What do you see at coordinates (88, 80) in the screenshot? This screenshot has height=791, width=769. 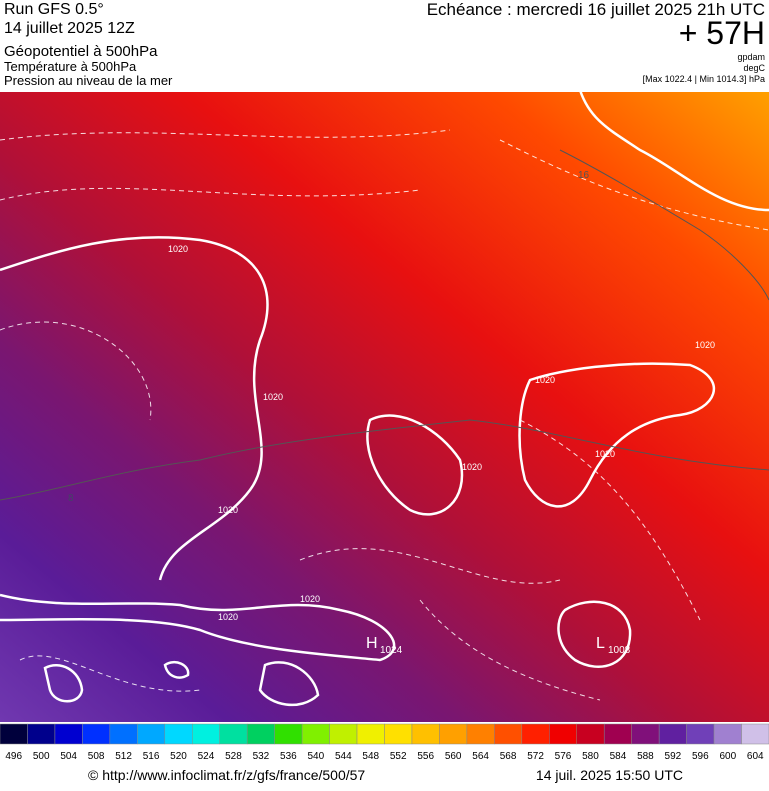 I see `field: Pression au niveau de la mer` at bounding box center [88, 80].